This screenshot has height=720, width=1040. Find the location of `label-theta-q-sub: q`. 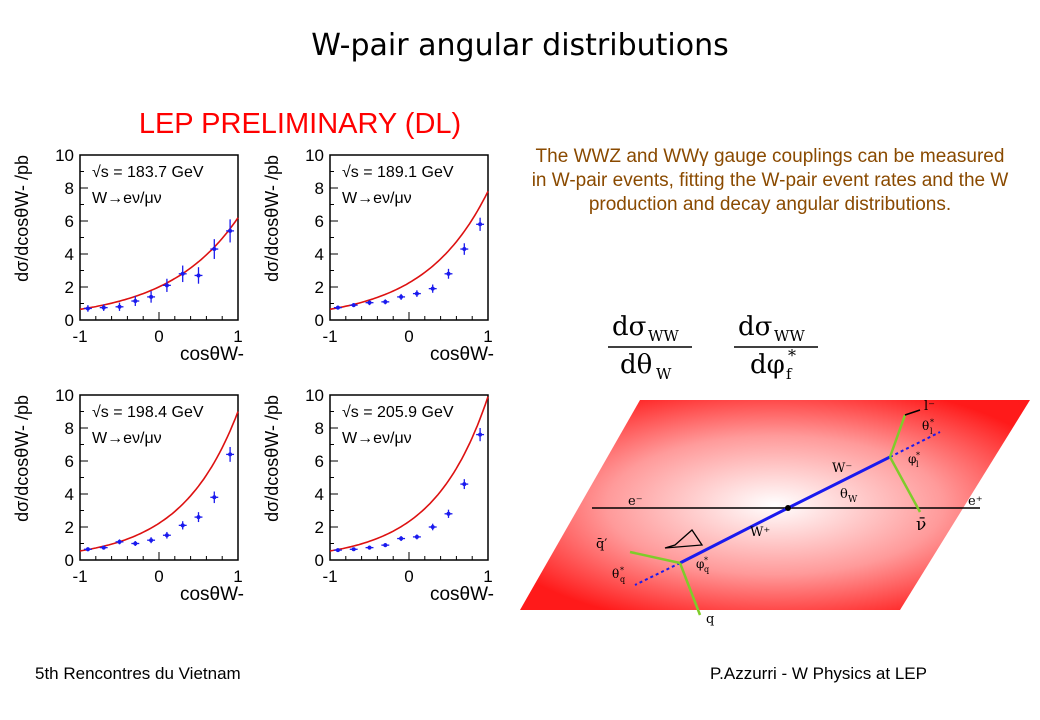

label-theta-q-sub: q is located at coordinates (622, 579).